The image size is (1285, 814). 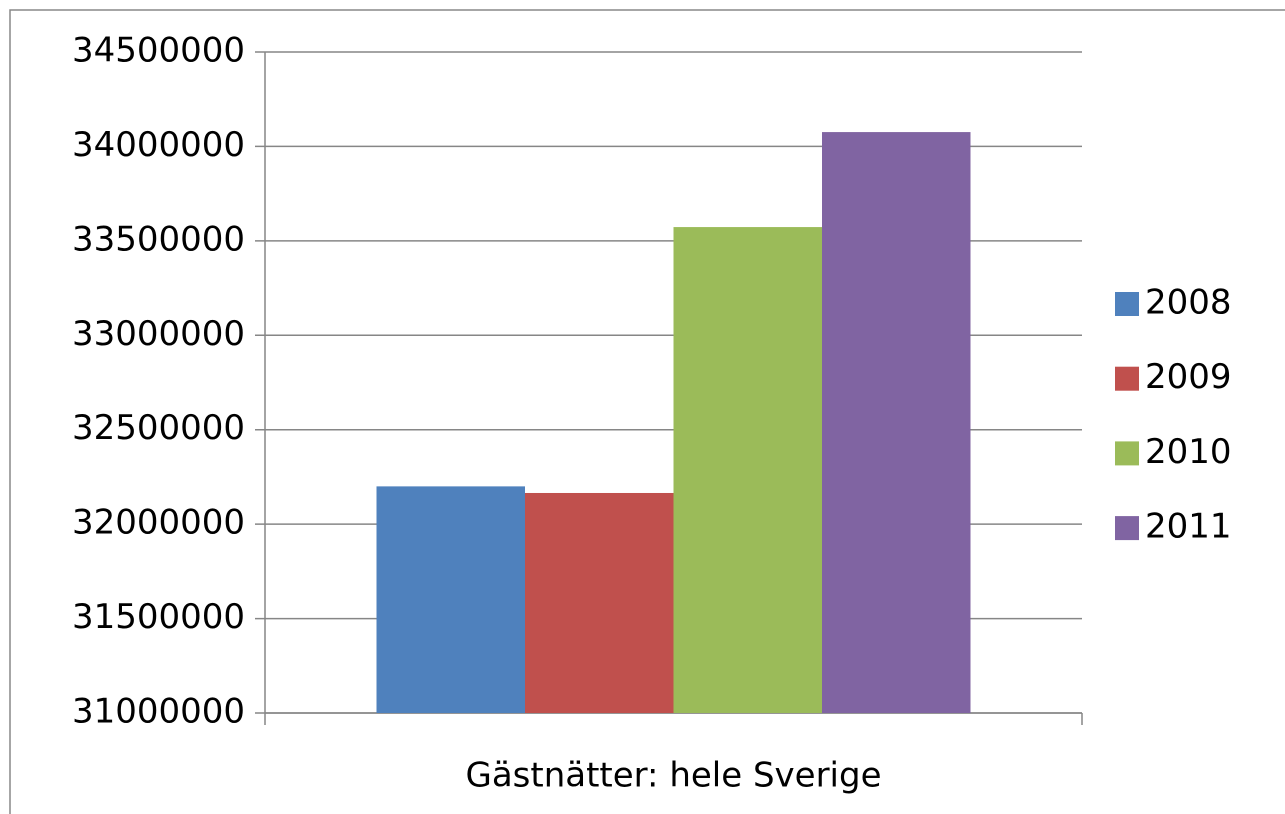 I want to click on y-tick-label: 34000000, so click(x=158, y=145).